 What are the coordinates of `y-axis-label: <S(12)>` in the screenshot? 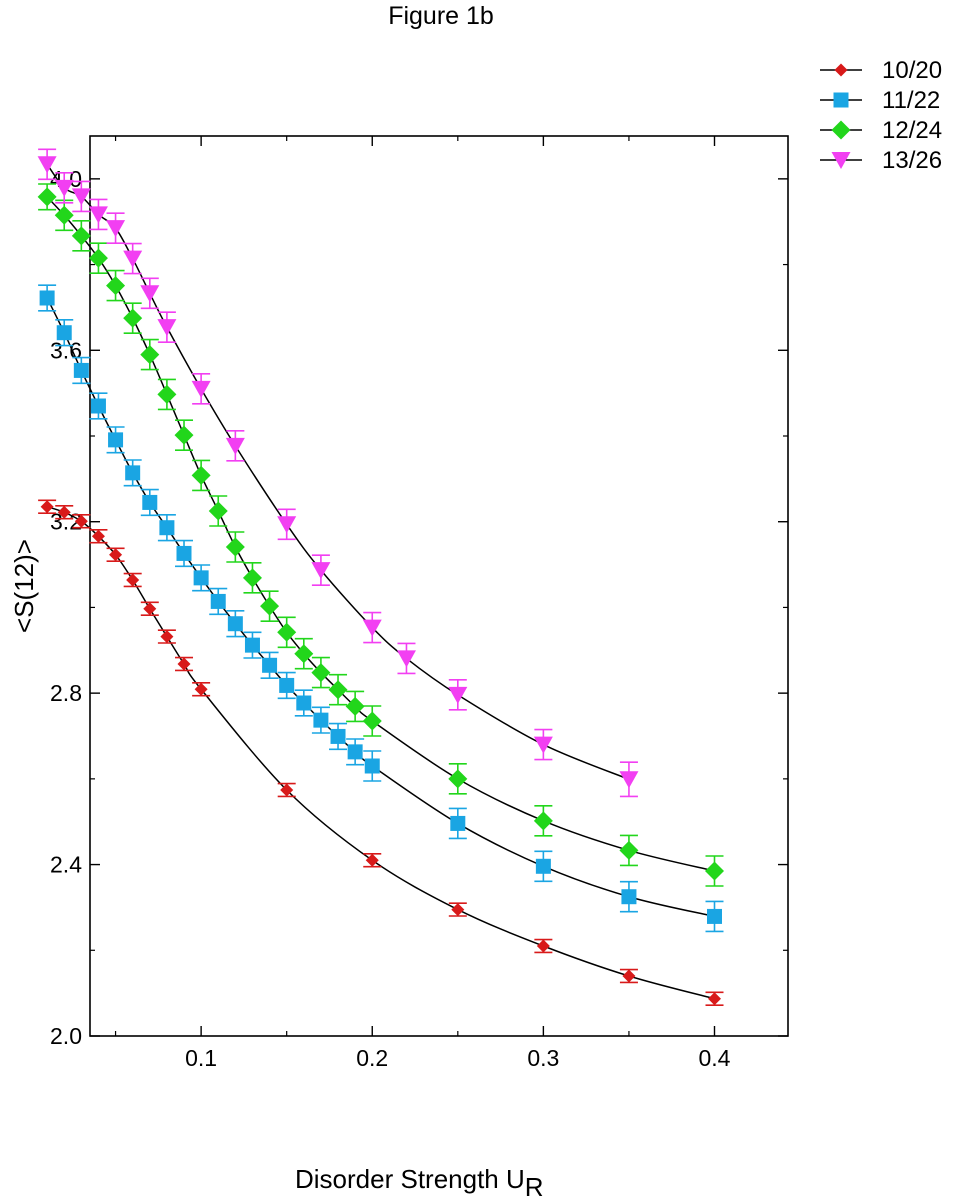 It's located at (24, 586).